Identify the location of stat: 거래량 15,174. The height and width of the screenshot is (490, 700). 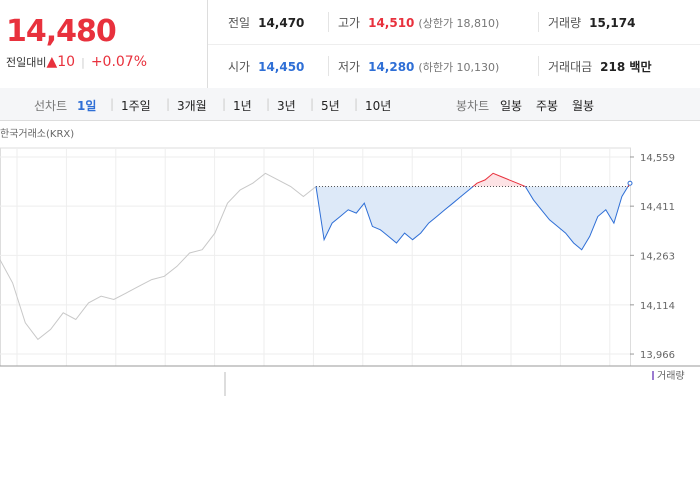
(591, 22).